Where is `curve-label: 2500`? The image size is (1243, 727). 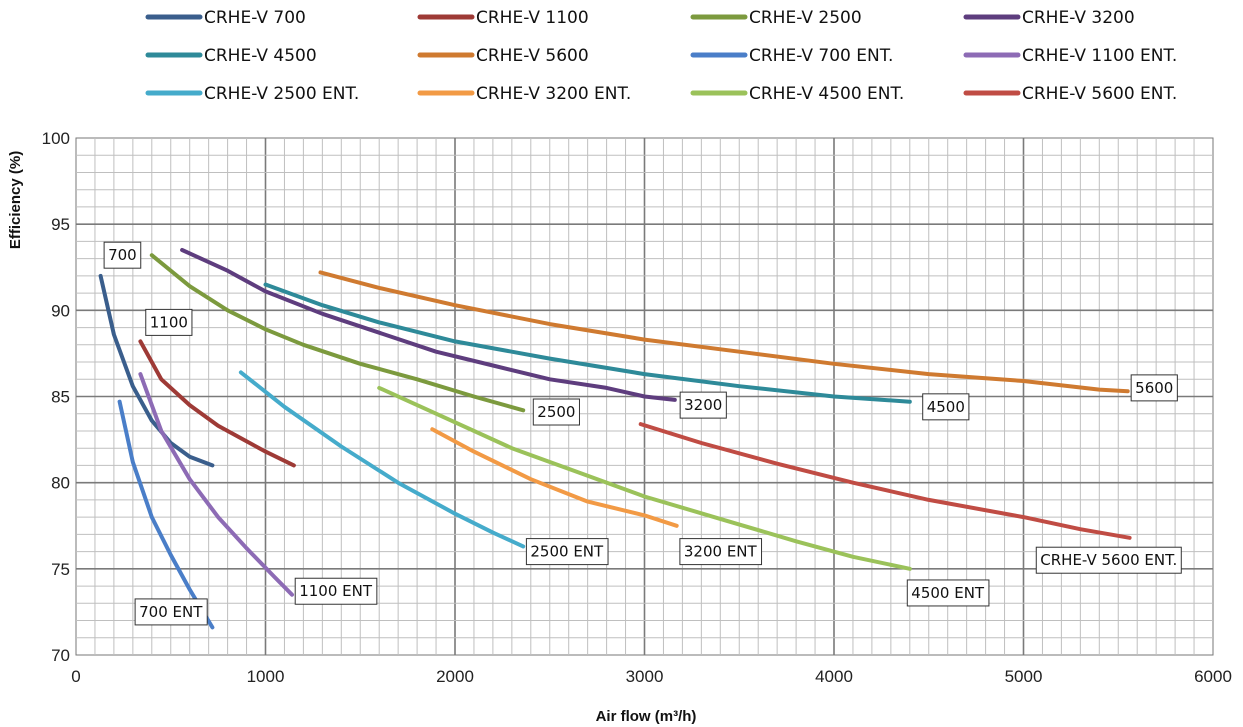 curve-label: 2500 is located at coordinates (556, 412).